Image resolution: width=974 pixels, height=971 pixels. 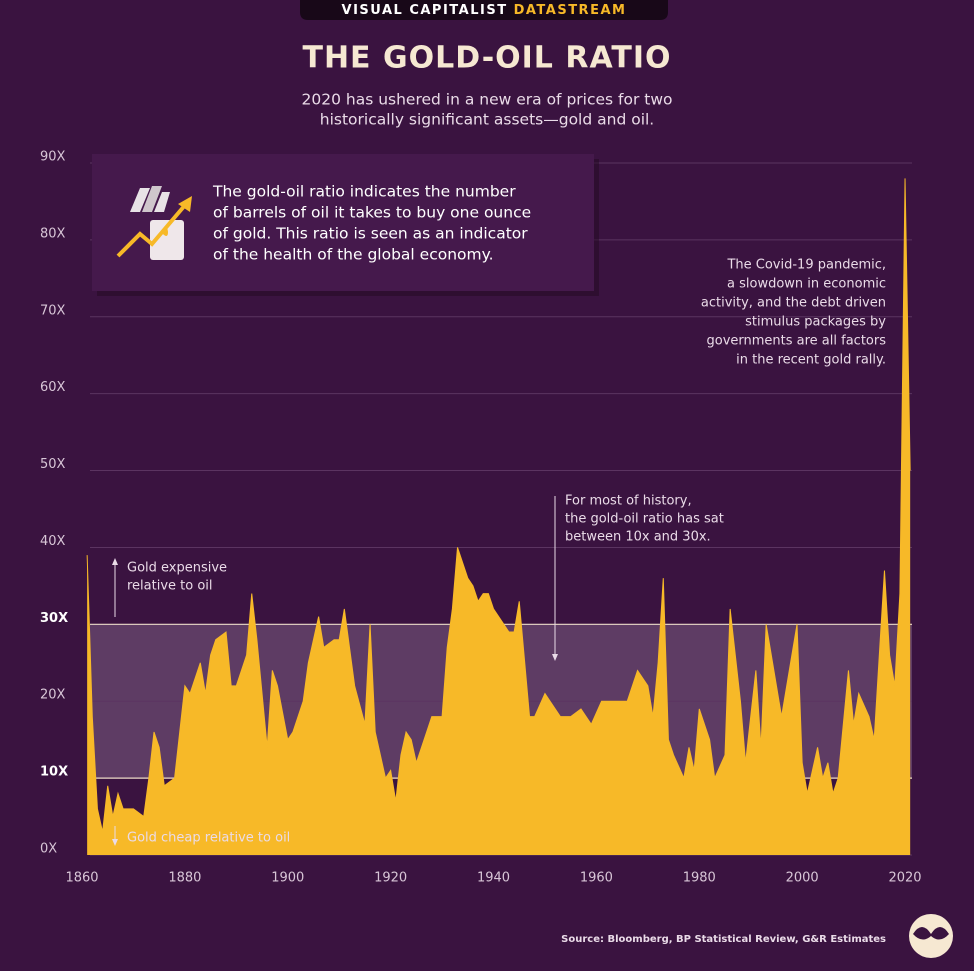 I want to click on x-tick-label: 1980, so click(x=699, y=878).